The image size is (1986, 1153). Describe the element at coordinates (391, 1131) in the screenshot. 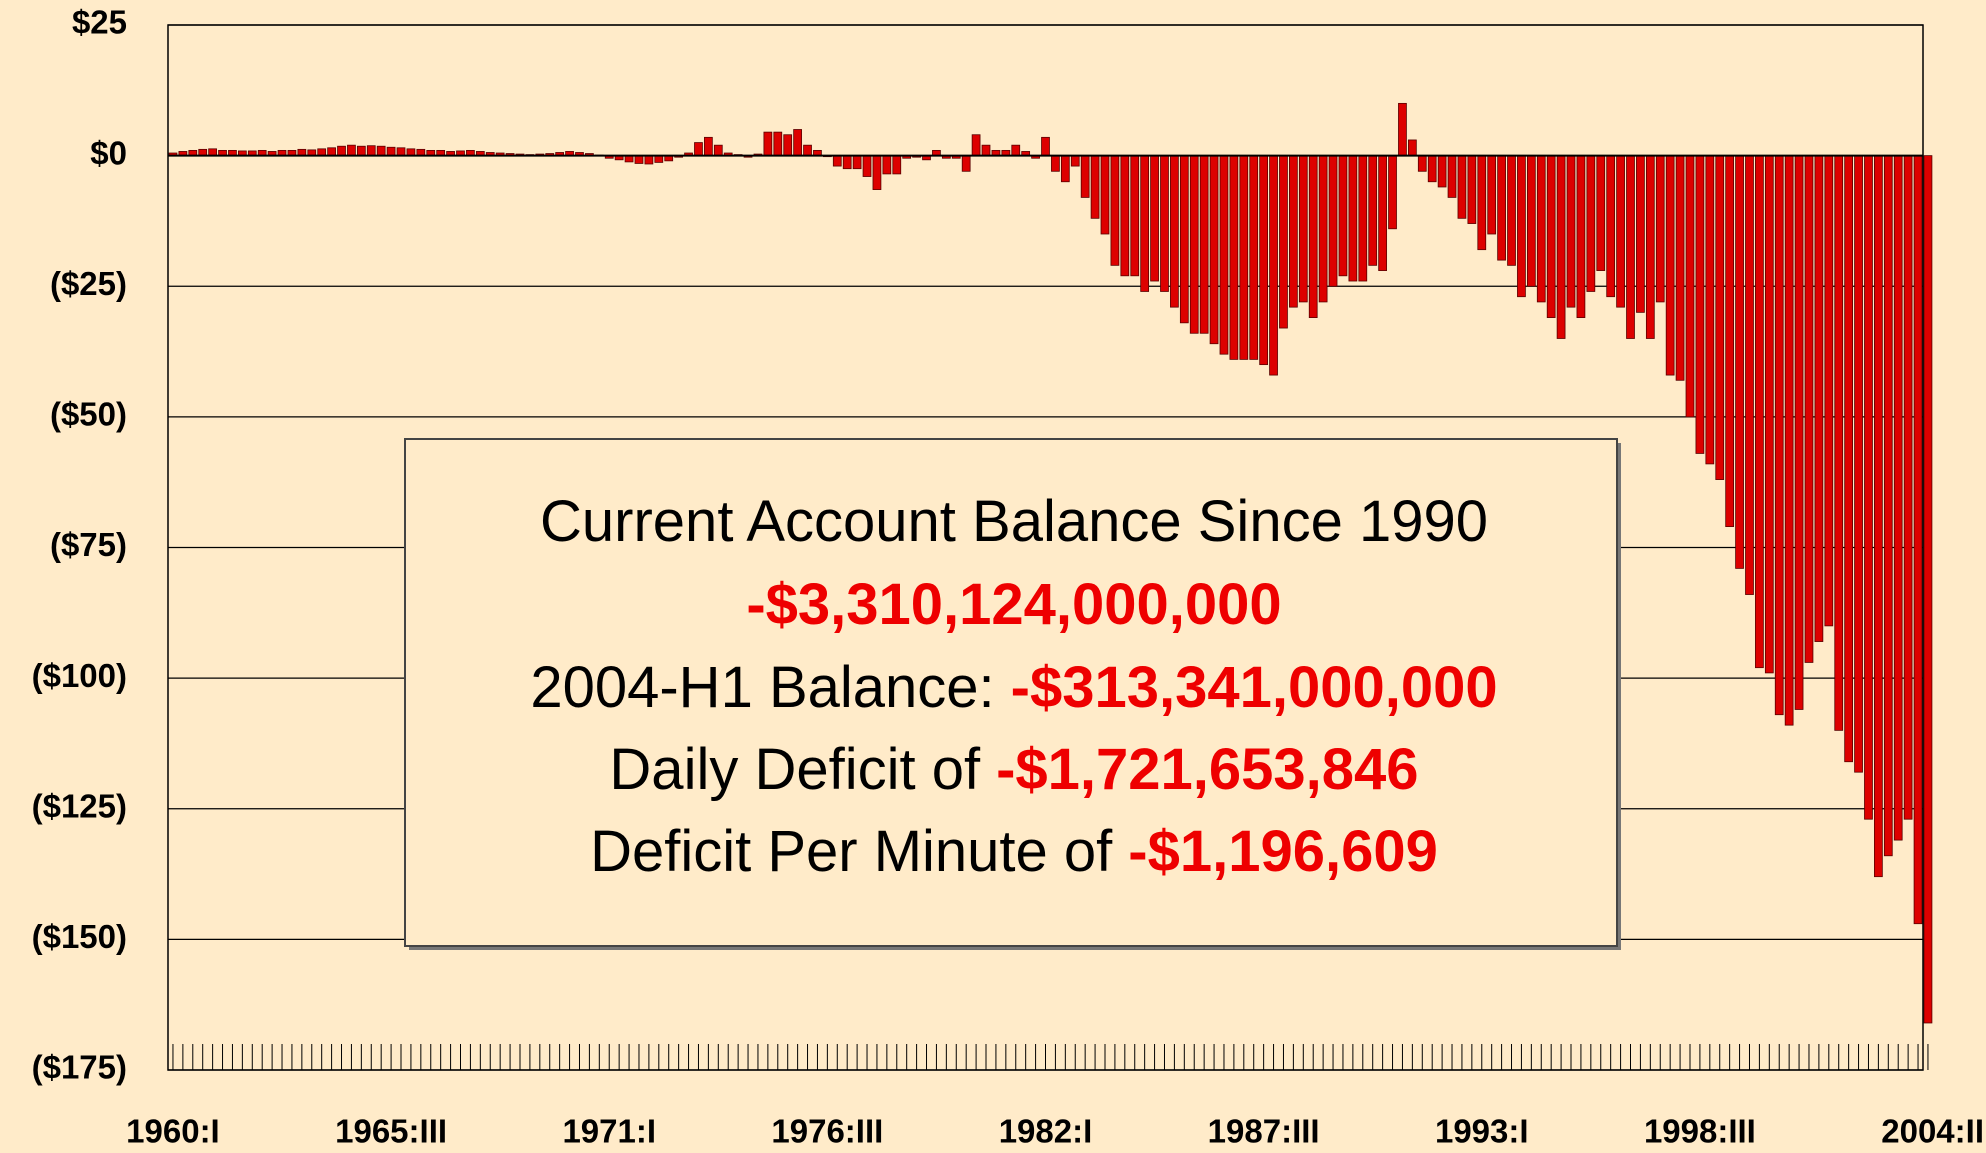

I see `x-tick-label: 1965:III` at that location.